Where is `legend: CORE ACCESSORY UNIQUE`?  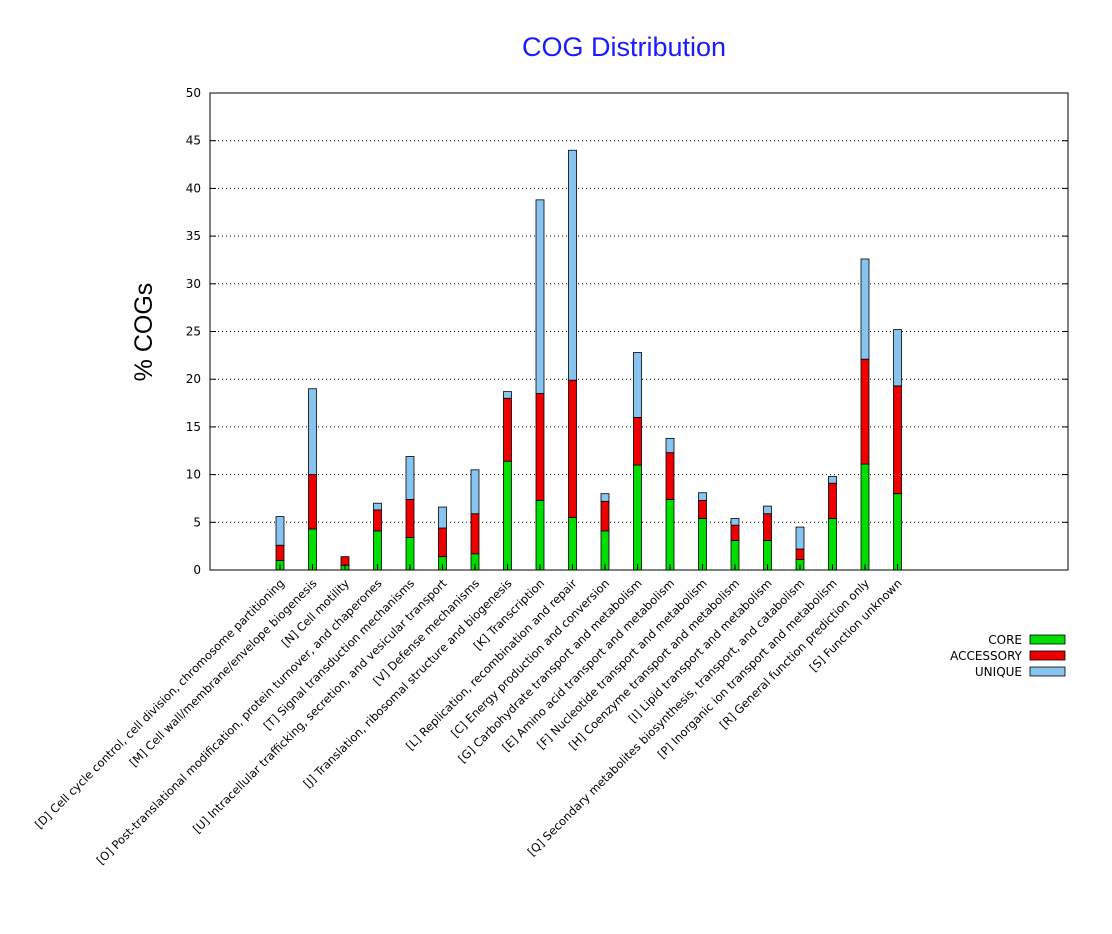
legend: CORE ACCESSORY UNIQUE is located at coordinates (1008, 656).